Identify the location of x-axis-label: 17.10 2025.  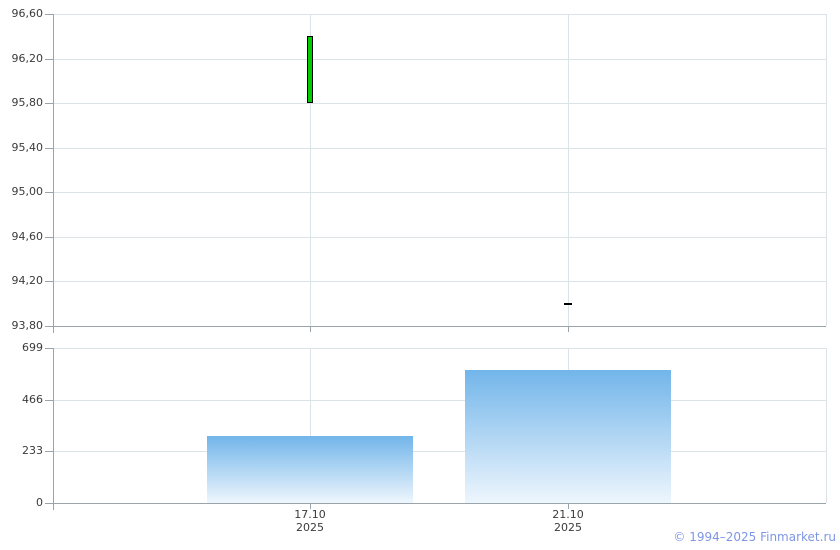
(310, 521).